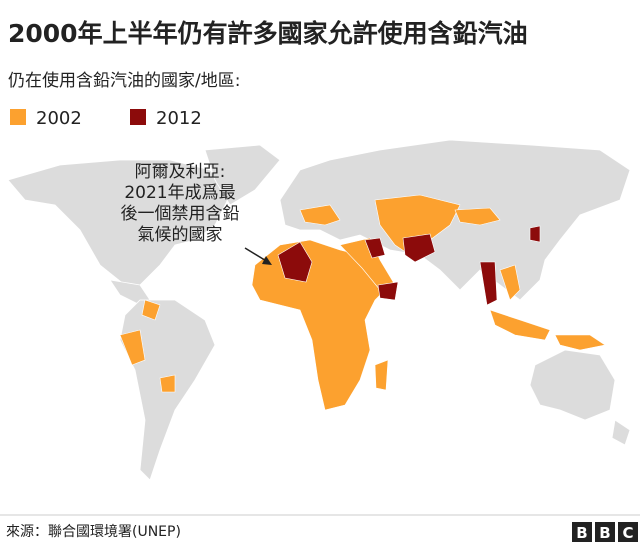  What do you see at coordinates (179, 193) in the screenshot?
I see `annotation-line: 2021年成爲最` at bounding box center [179, 193].